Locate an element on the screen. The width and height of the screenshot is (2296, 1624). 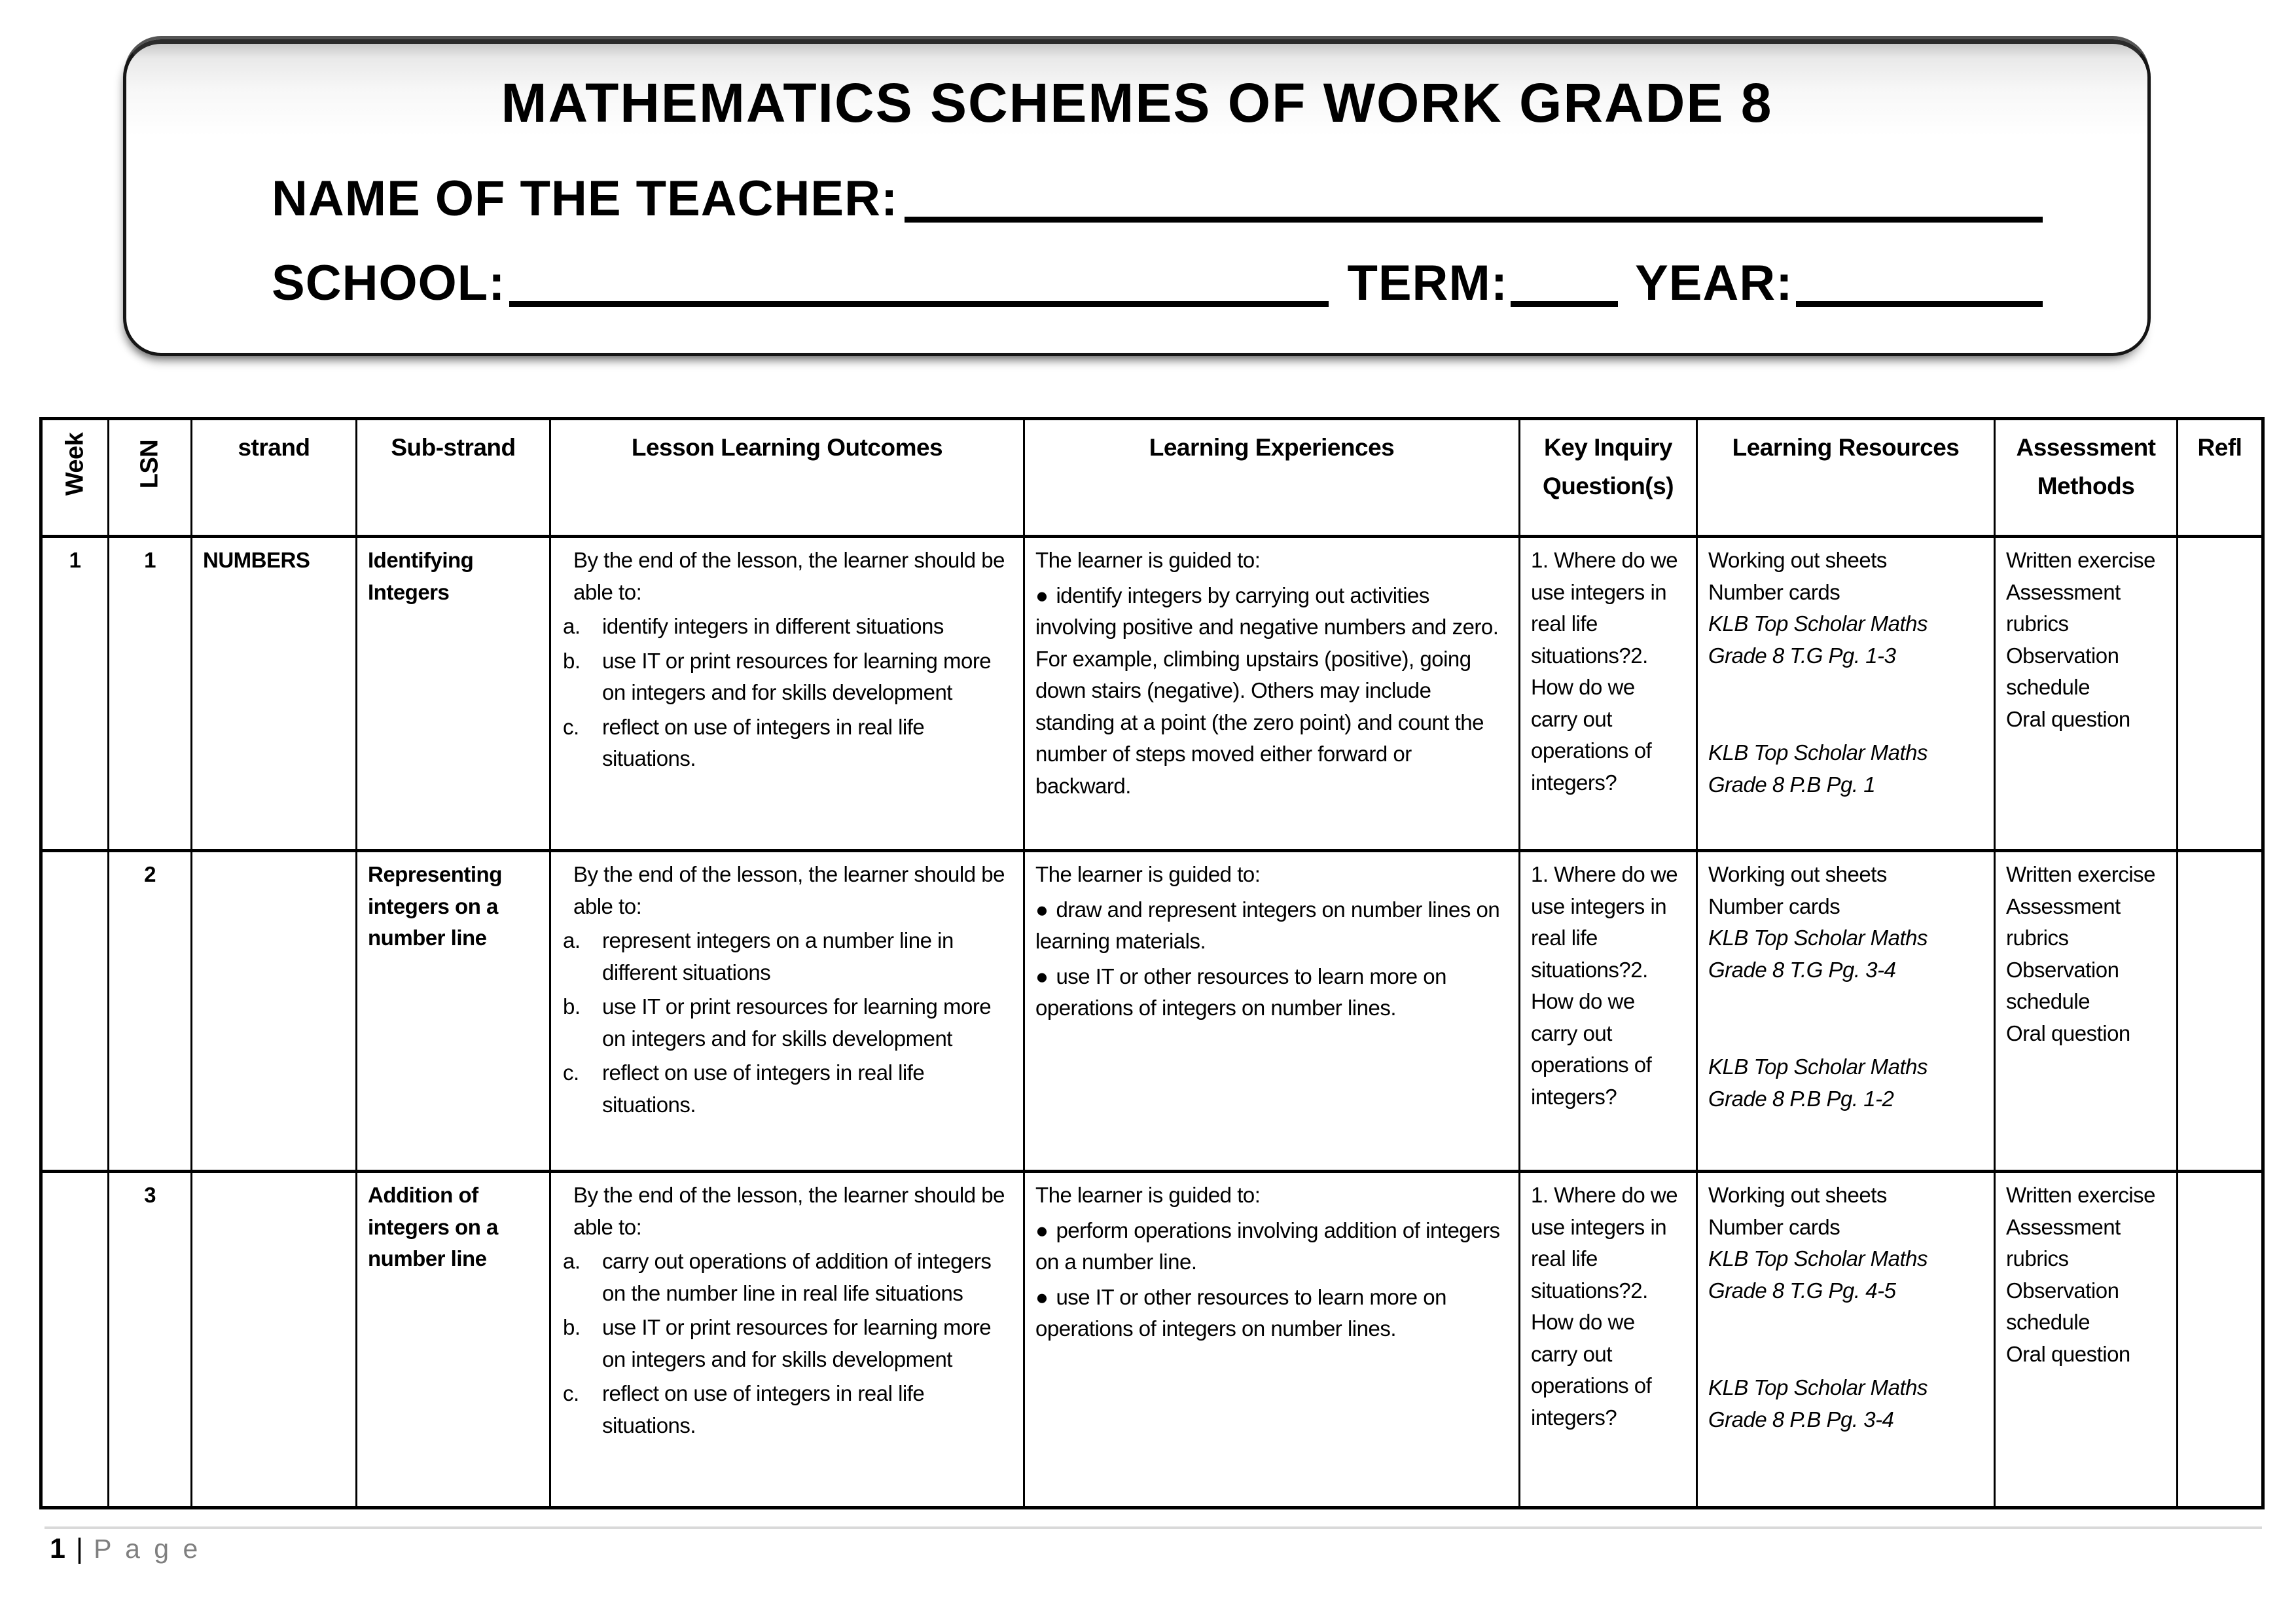
year-blank is located at coordinates (1919, 304).